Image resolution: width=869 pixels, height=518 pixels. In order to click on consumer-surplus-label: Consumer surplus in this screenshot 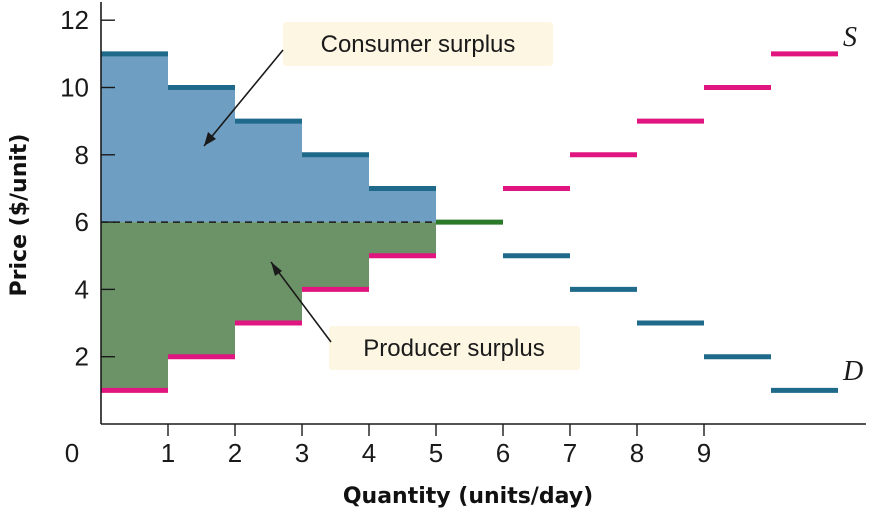, I will do `click(418, 44)`.